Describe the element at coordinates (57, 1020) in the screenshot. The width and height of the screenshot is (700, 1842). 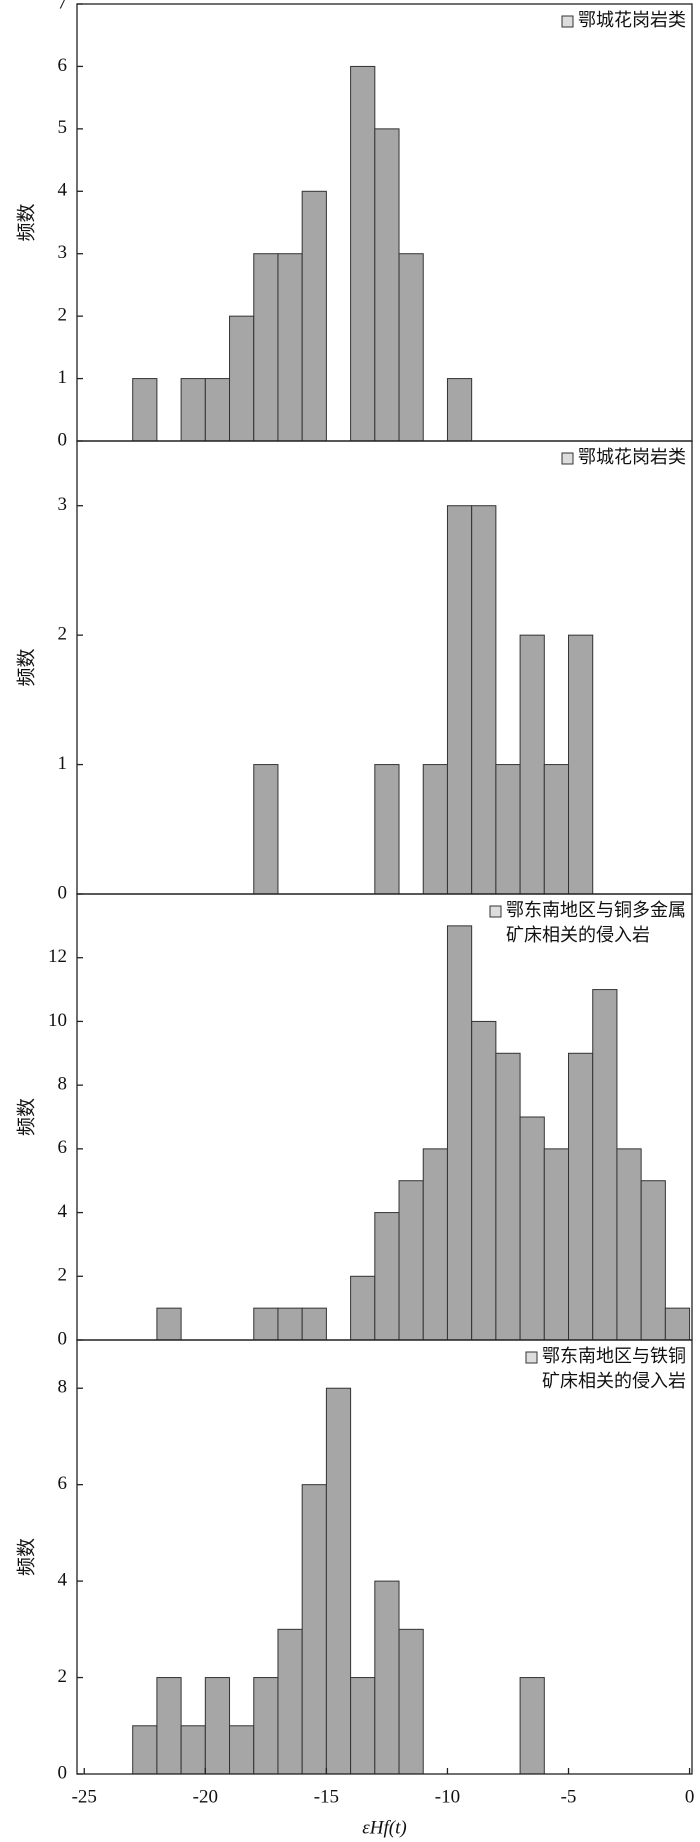
I see `y-tick-label: 10` at that location.